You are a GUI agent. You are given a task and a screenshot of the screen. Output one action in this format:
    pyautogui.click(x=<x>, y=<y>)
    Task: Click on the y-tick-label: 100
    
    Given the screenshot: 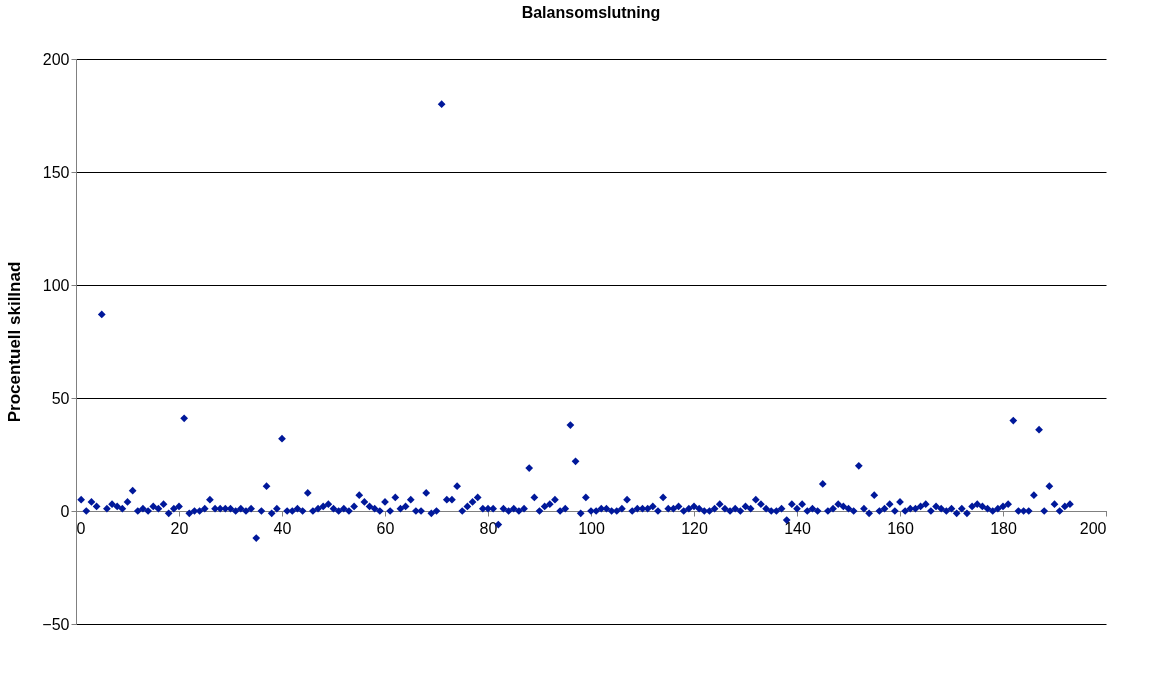 What is the action you would take?
    pyautogui.click(x=56, y=285)
    